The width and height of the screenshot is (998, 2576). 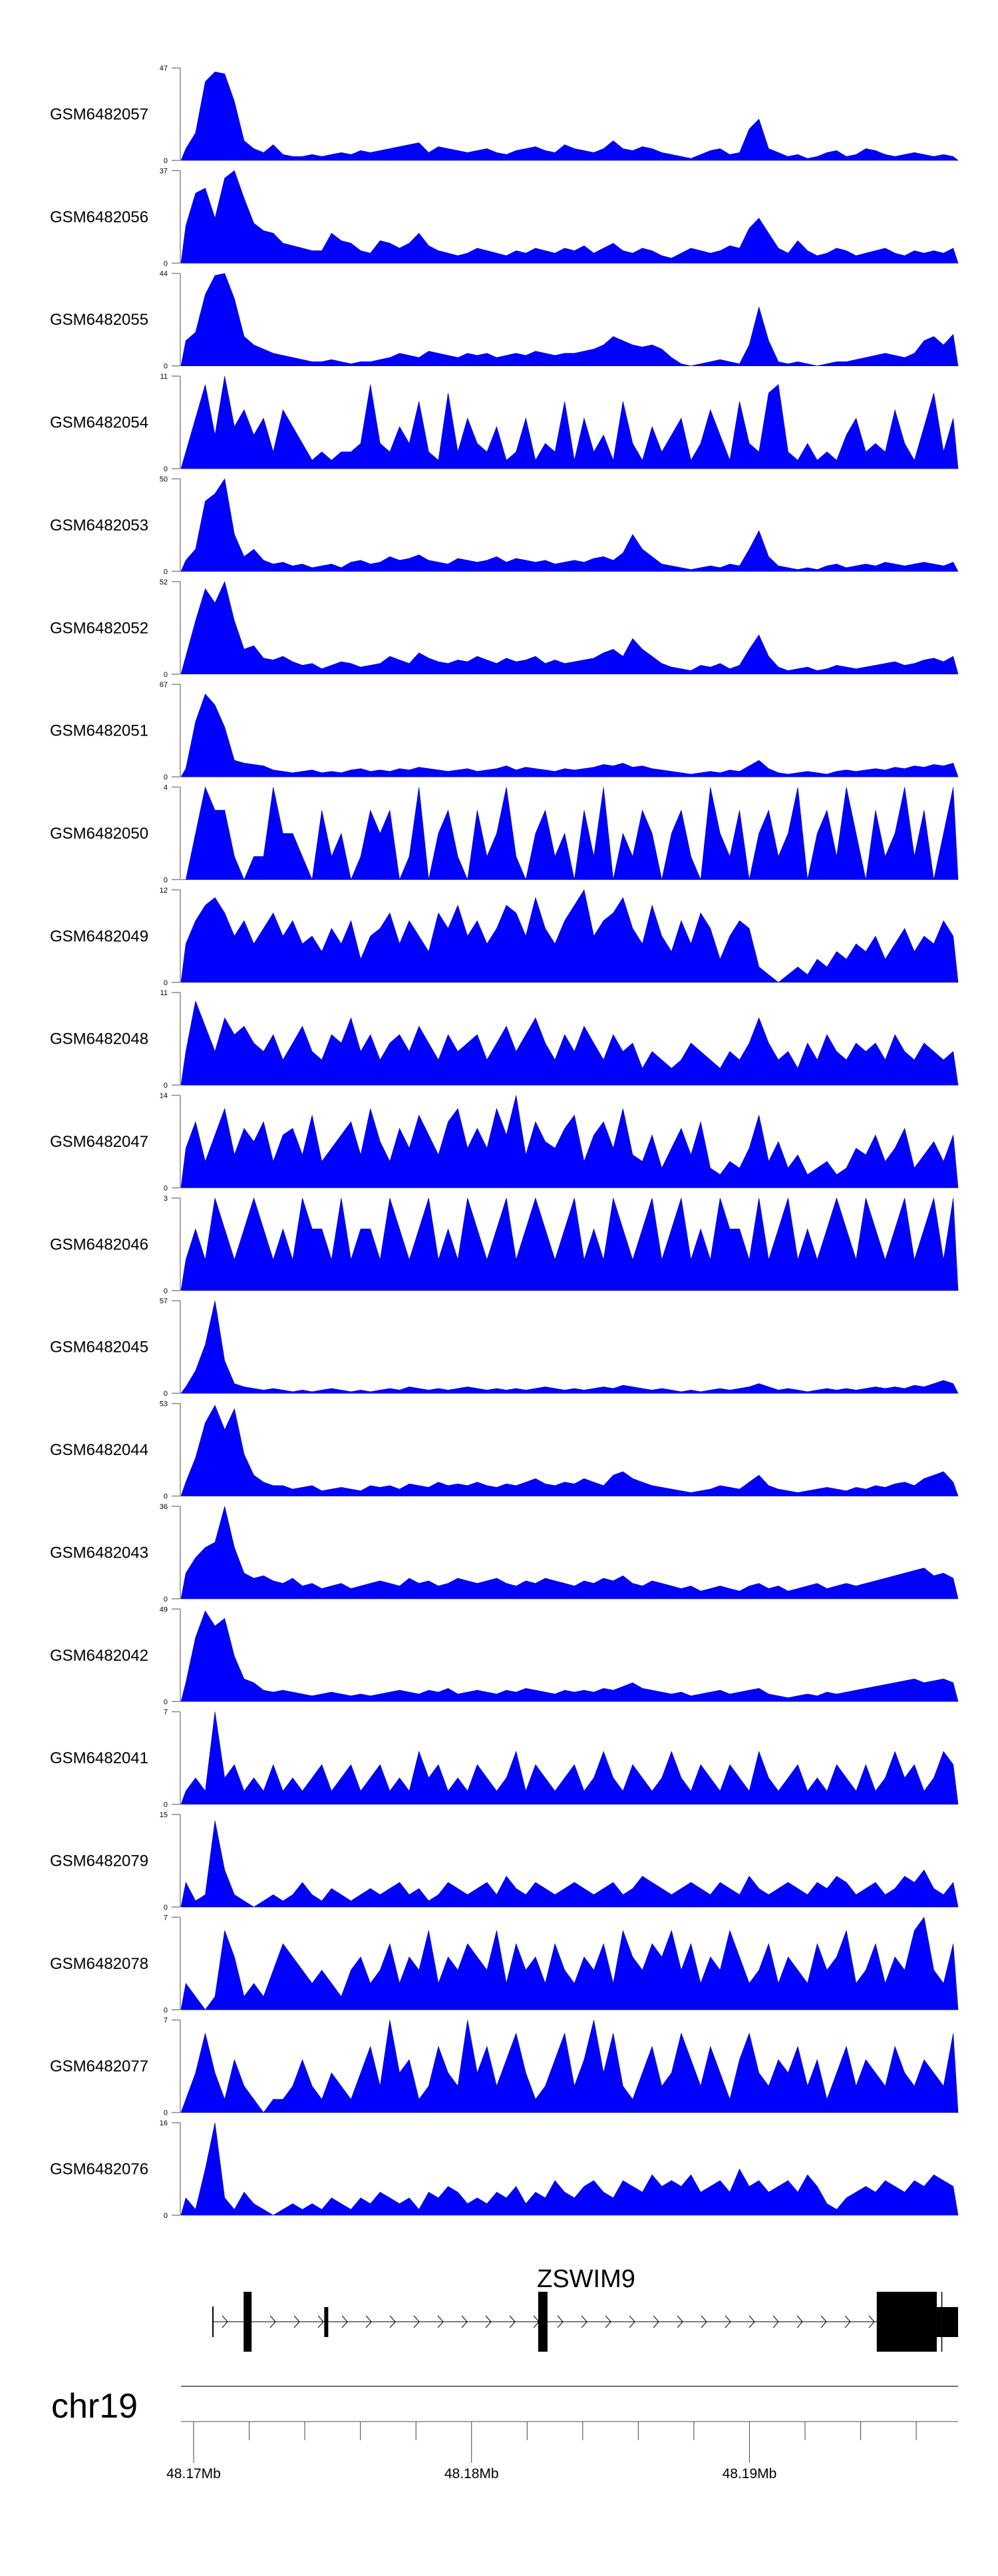 What do you see at coordinates (99, 1244) in the screenshot?
I see `track-label: GSM6482046` at bounding box center [99, 1244].